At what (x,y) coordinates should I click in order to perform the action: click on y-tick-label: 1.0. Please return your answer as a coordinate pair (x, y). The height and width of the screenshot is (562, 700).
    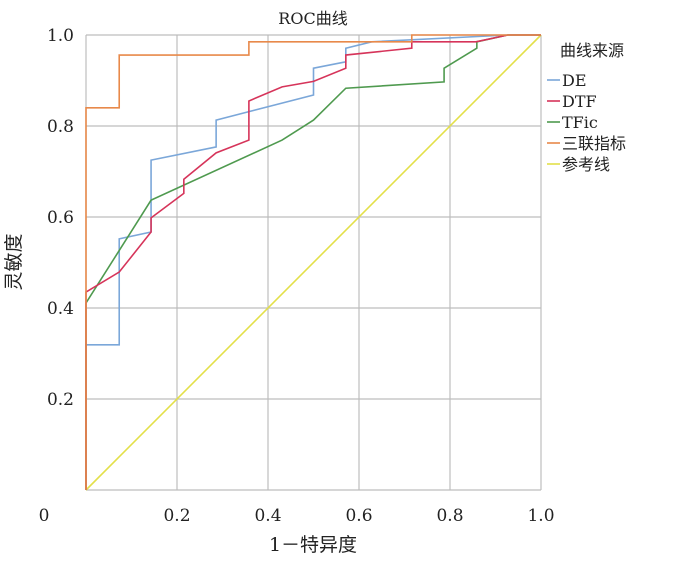
    Looking at the image, I should click on (60, 36).